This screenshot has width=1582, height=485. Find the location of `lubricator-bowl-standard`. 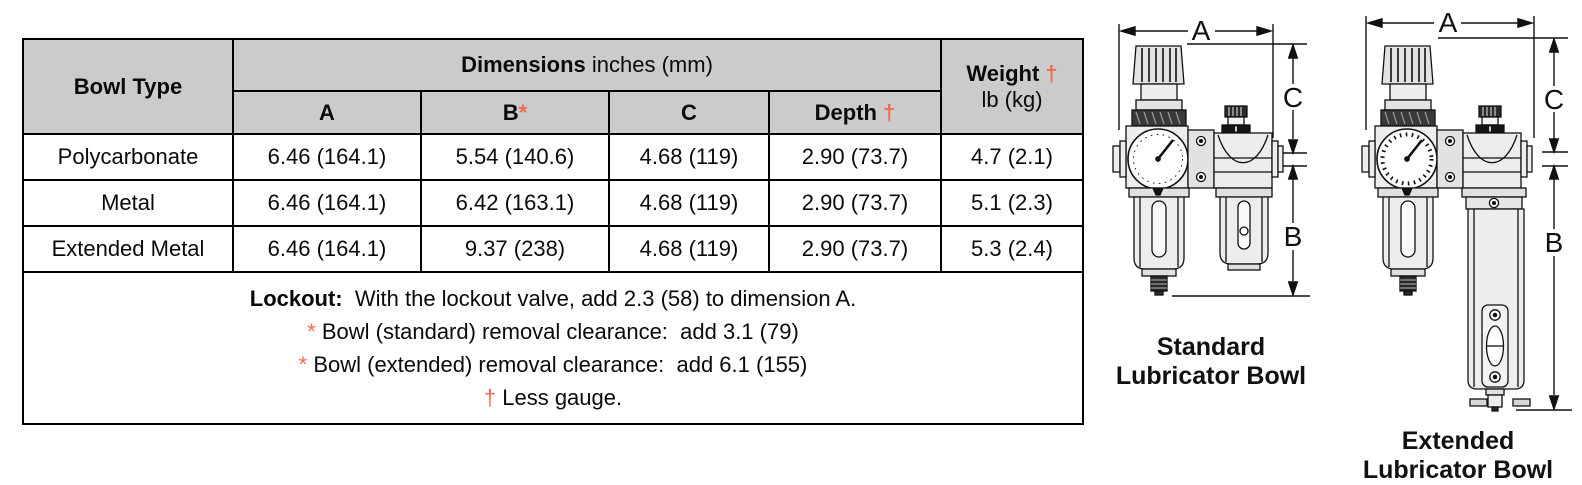

lubricator-bowl-standard is located at coordinates (1244, 229).